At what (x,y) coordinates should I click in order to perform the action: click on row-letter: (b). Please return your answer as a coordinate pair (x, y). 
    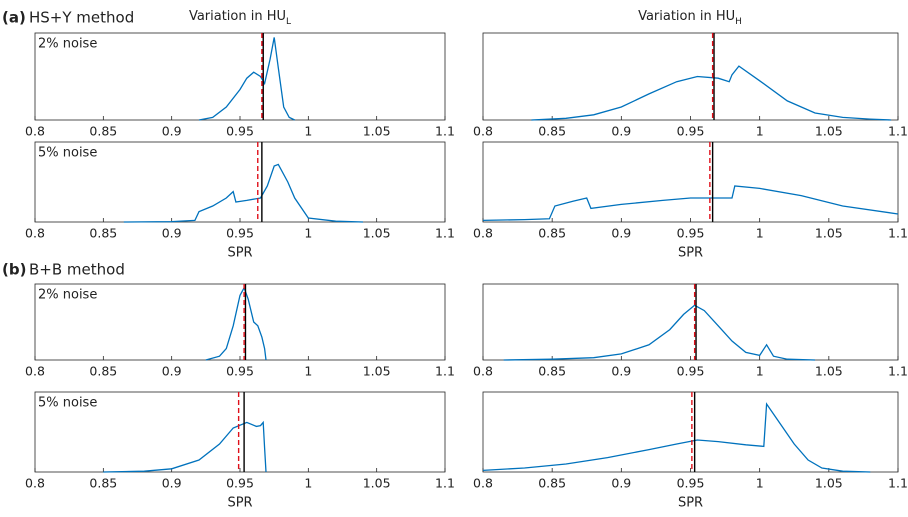
    Looking at the image, I should click on (14, 270).